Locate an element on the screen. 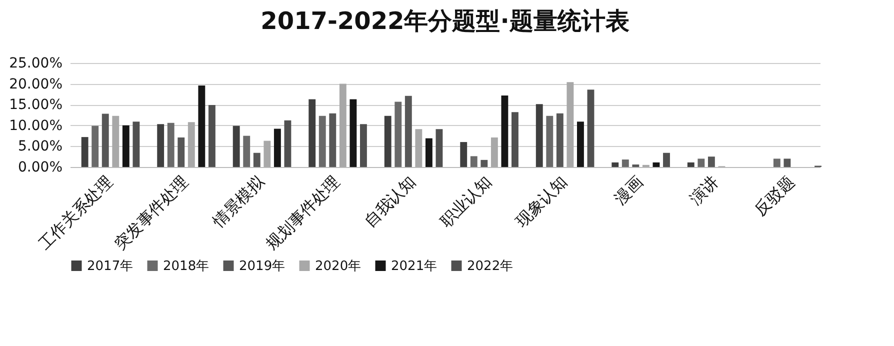 This screenshot has width=894, height=346. y-tick-label: 0.00% is located at coordinates (40, 168).